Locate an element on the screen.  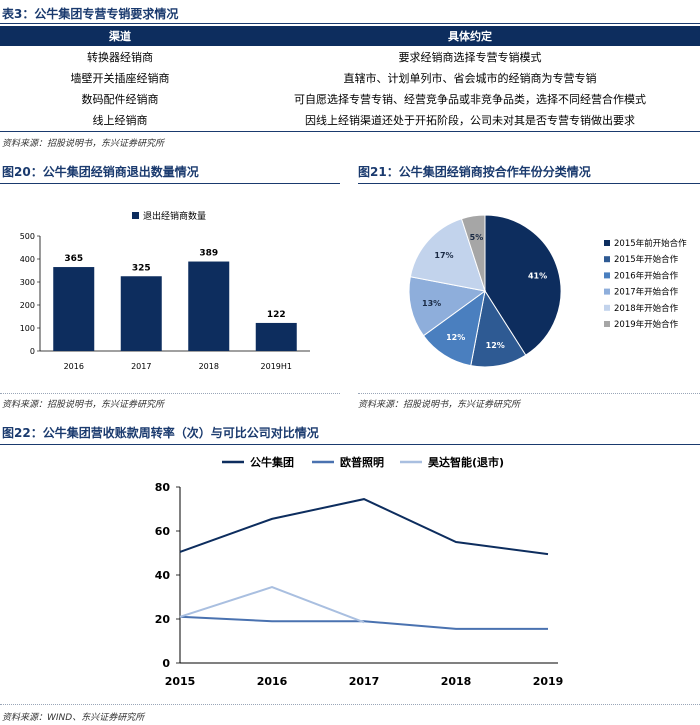
table3-header-terms: 具体约定 is located at coordinates (470, 36).